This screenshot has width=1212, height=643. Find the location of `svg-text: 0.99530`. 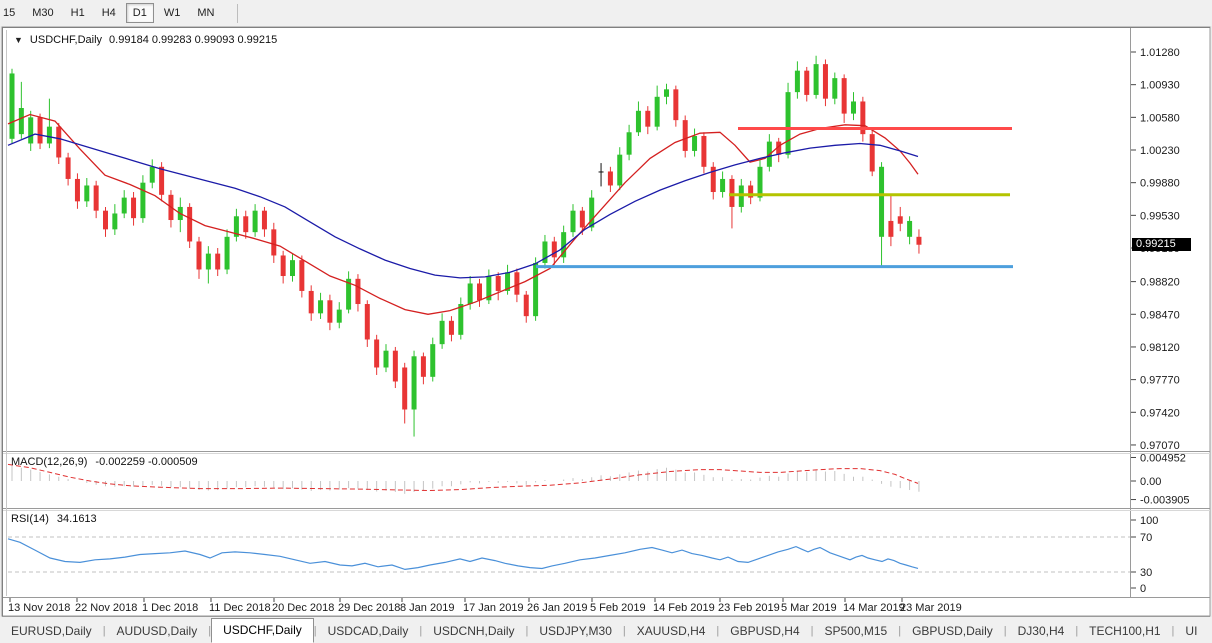

svg-text: 0.99530 is located at coordinates (1160, 216).